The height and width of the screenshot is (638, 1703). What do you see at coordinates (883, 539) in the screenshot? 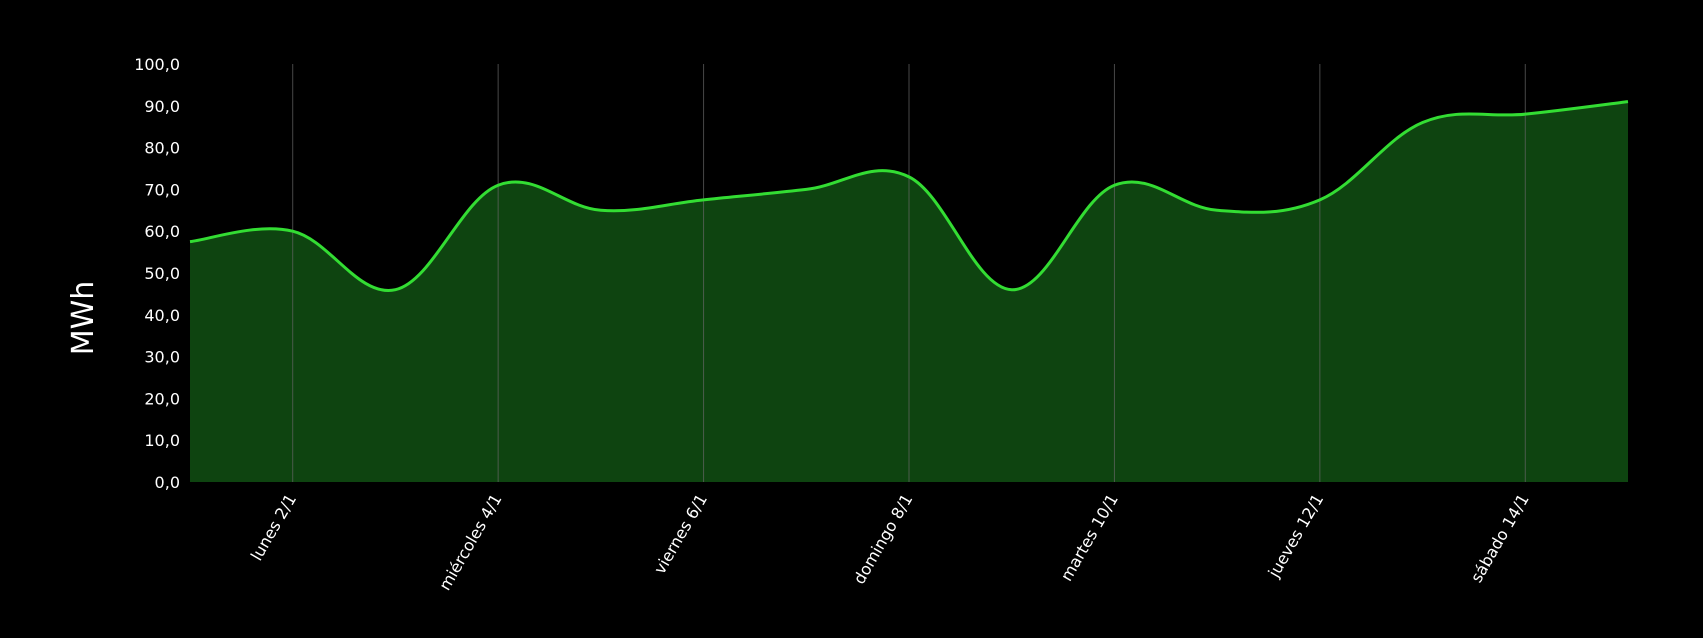
I see `x-tick-label: domingo 8/1` at bounding box center [883, 539].